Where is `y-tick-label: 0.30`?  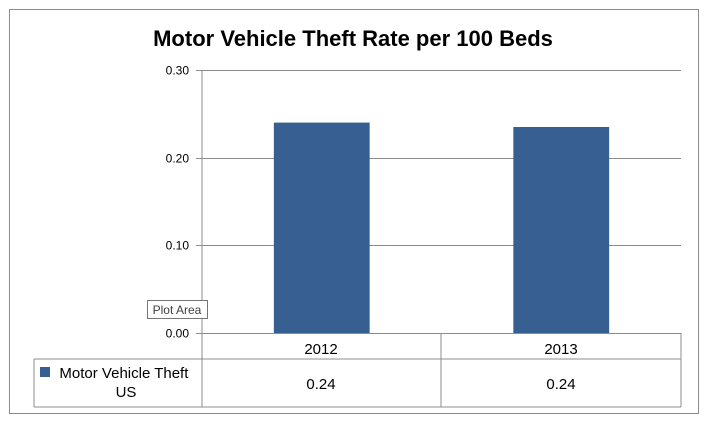 y-tick-label: 0.30 is located at coordinates (178, 71).